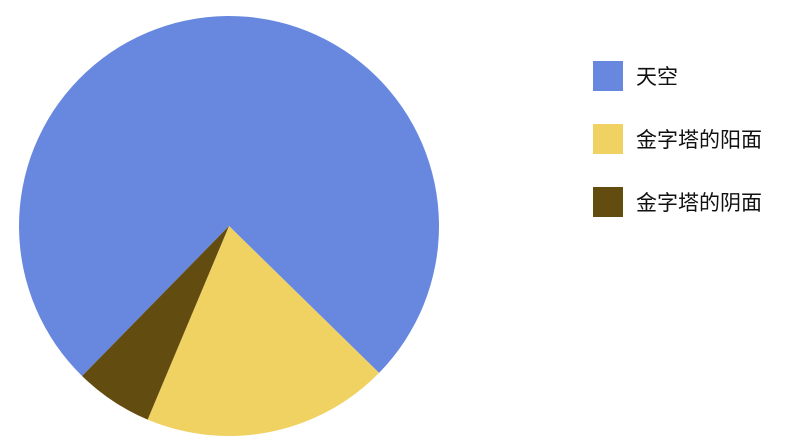 The width and height of the screenshot is (800, 442). Describe the element at coordinates (263, 331) in the screenshot. I see `pie-slice-sunny-side` at that location.